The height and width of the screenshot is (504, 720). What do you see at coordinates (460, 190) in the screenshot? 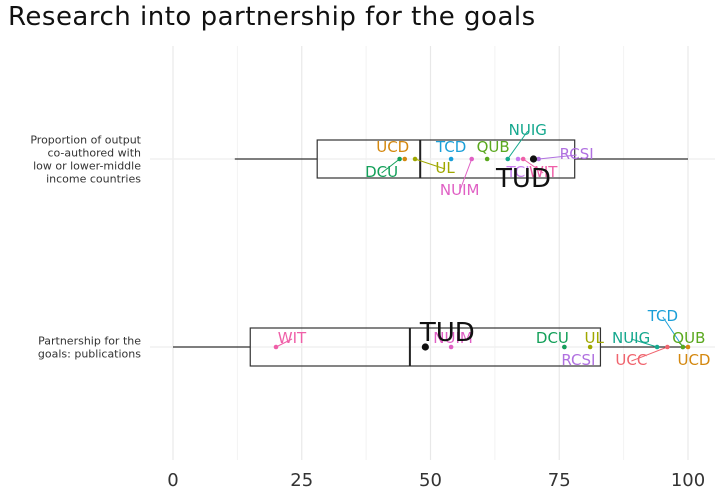
I see `point-label-nuim: NUIM` at bounding box center [460, 190].